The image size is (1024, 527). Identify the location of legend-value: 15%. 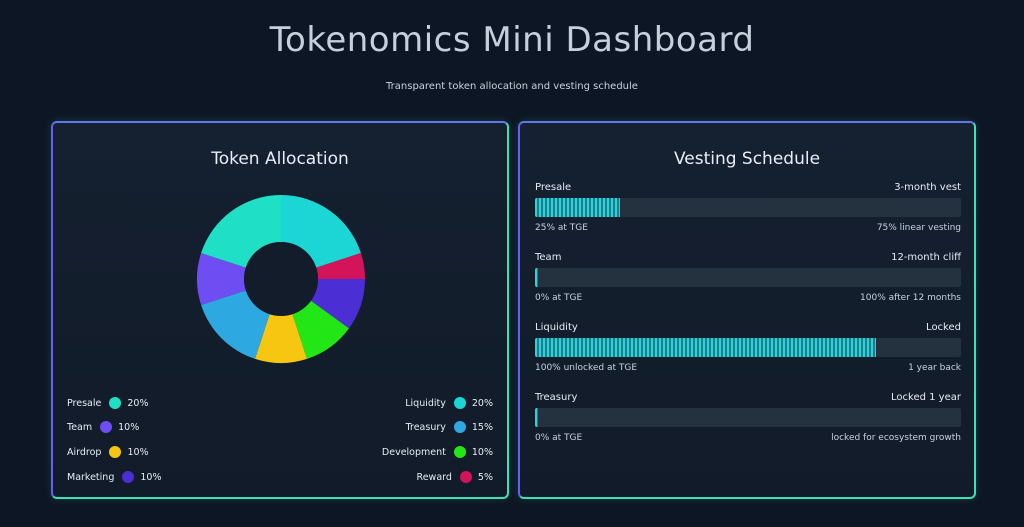
(482, 427).